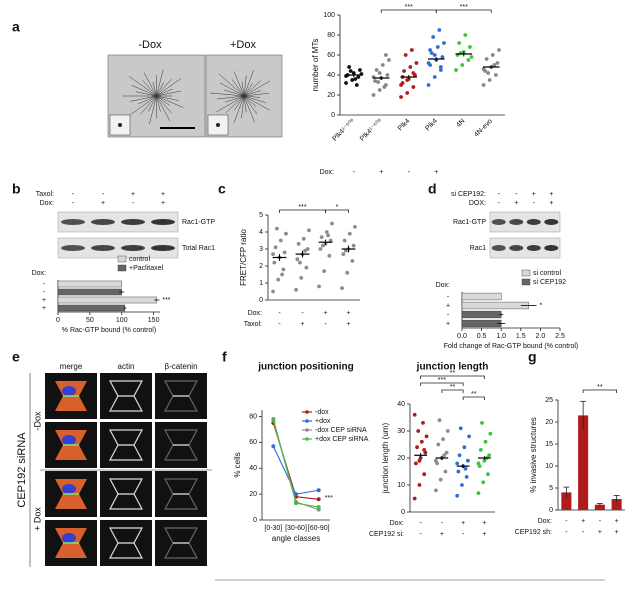  Describe the element at coordinates (341, 430) in the screenshot. I see `legend-label: -dox CEP siRNA` at that location.